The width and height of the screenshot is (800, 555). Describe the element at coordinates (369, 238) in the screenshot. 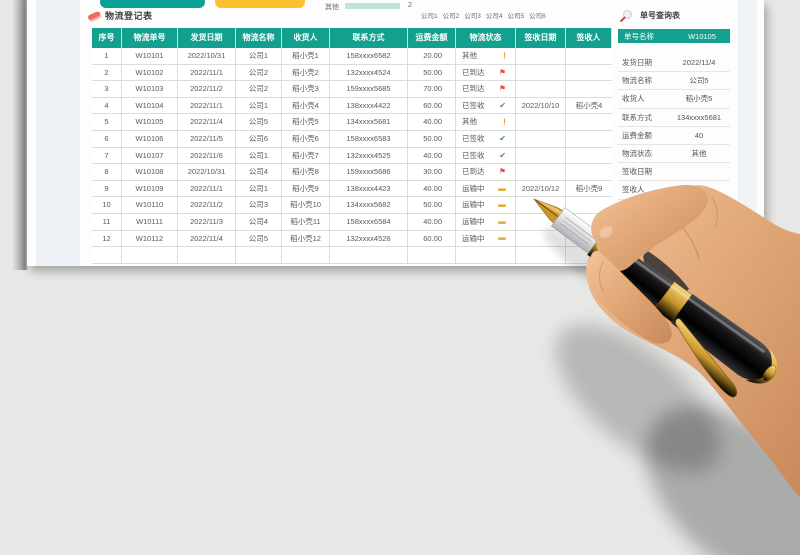

I see `cell-contact: 132xxxx4526` at that location.